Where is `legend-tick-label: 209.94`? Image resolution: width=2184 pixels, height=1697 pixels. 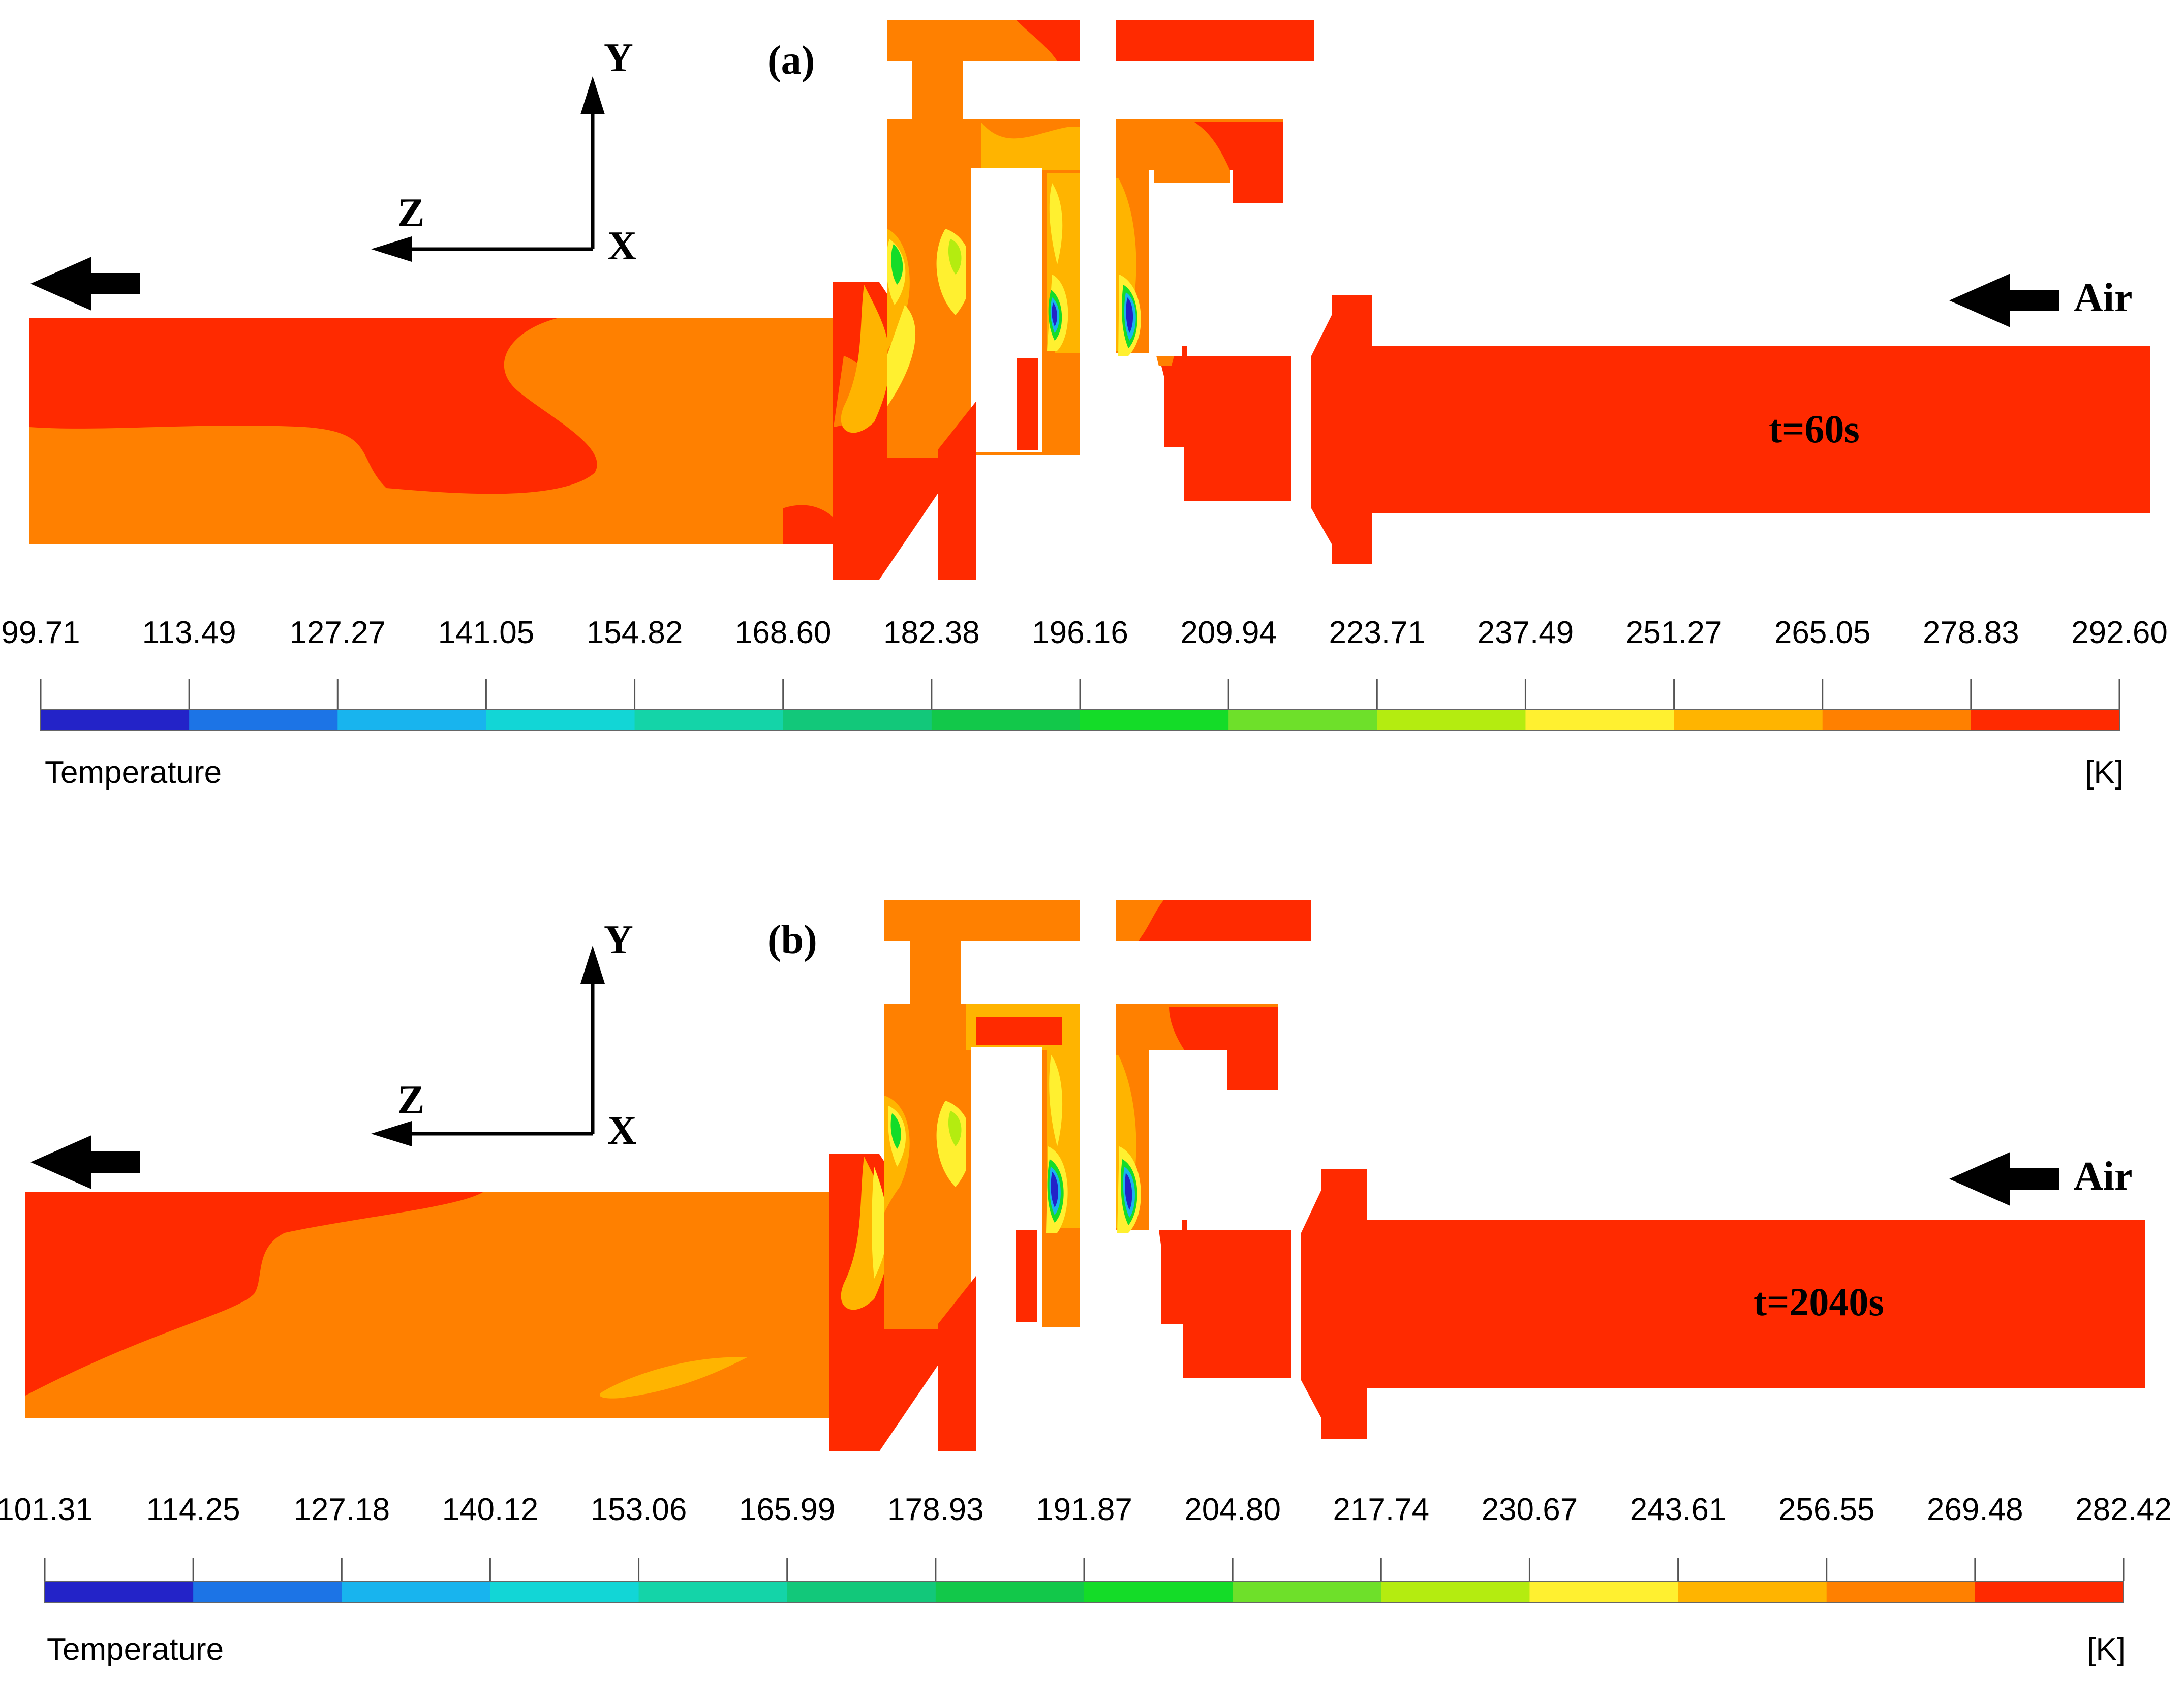
legend-tick-label: 209.94 is located at coordinates (1228, 632).